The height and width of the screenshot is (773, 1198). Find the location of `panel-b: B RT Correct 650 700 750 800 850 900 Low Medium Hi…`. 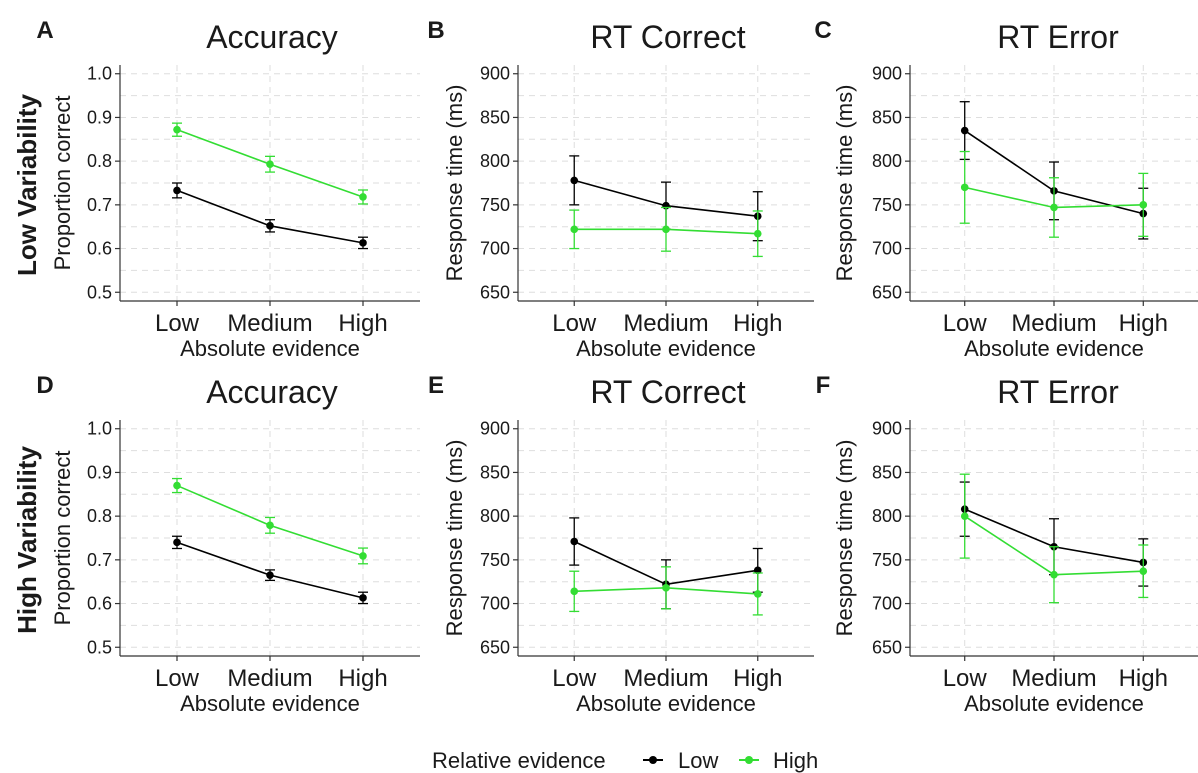

panel-b: B RT Correct 650 700 750 800 850 900 Low Medium Hi… is located at coordinates (620, 189).